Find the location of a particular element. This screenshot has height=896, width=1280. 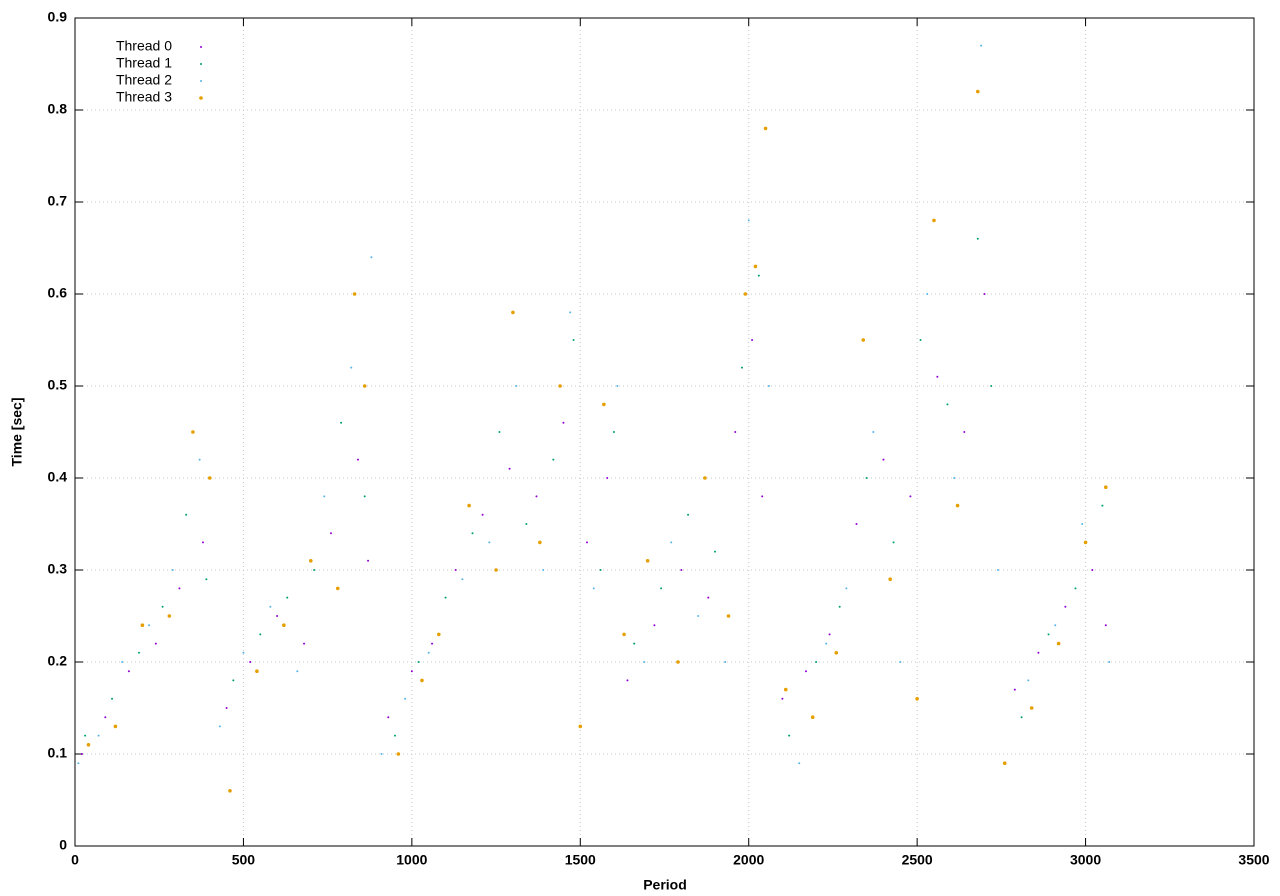

y-tick-label: 0 is located at coordinates (63, 845).